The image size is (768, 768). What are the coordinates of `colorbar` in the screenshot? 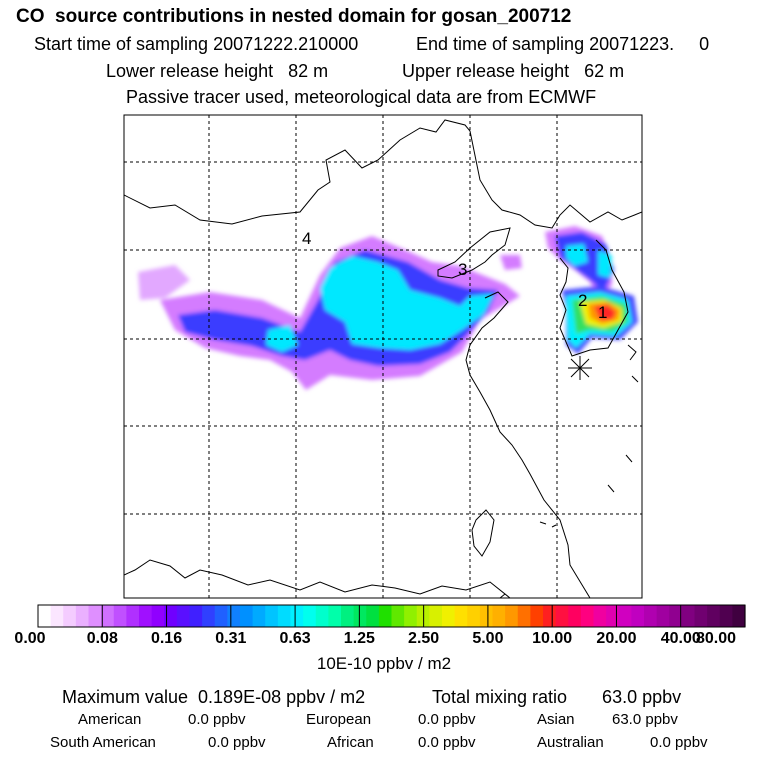 It's located at (391, 616).